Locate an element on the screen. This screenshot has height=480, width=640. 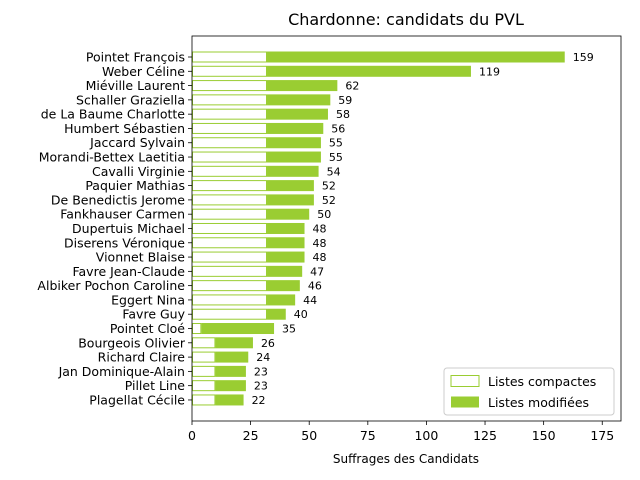
data-label: 35 is located at coordinates (289, 329).